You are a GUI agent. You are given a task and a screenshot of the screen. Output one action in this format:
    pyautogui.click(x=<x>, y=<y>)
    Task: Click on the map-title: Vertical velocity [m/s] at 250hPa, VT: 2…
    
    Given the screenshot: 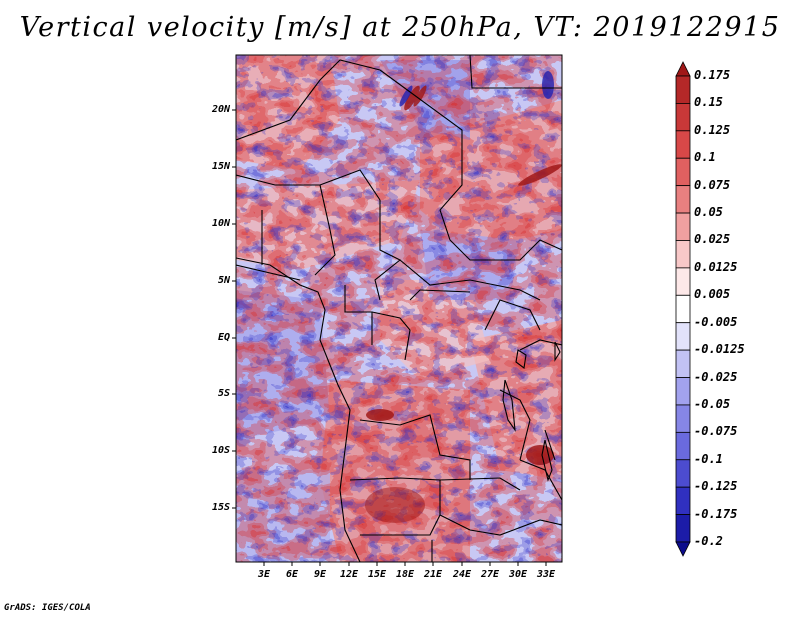 What is the action you would take?
    pyautogui.click(x=400, y=27)
    